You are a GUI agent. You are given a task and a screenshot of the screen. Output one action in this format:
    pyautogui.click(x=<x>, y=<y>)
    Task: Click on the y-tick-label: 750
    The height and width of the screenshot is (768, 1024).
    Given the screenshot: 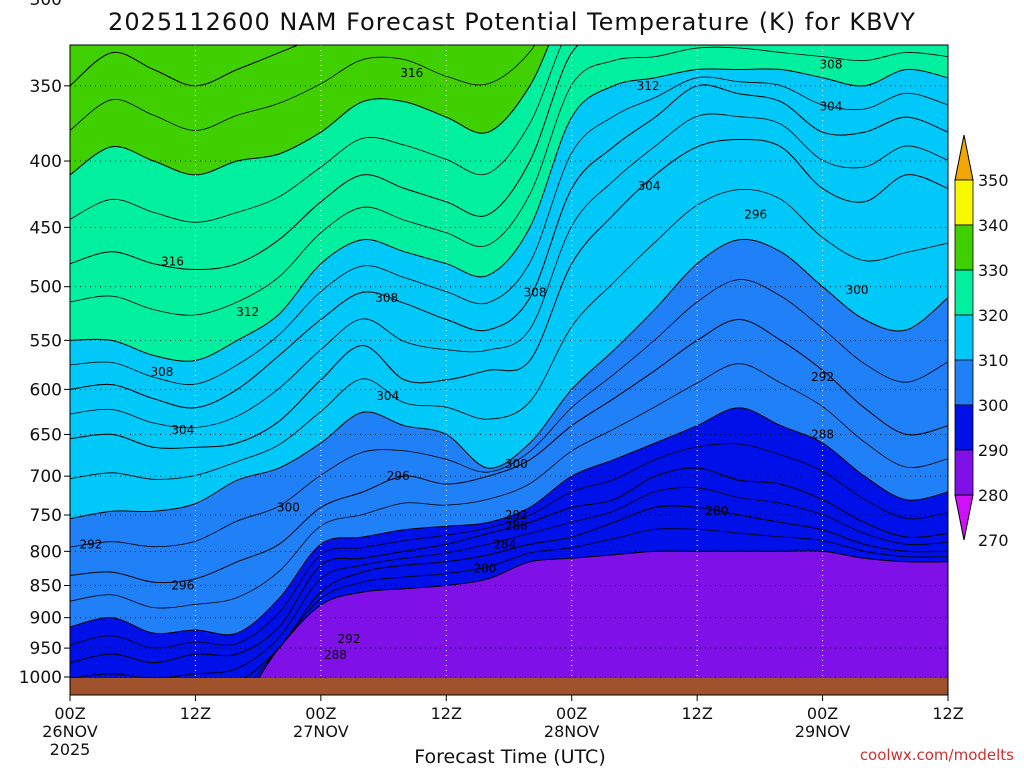 What is the action you would take?
    pyautogui.click(x=46, y=516)
    